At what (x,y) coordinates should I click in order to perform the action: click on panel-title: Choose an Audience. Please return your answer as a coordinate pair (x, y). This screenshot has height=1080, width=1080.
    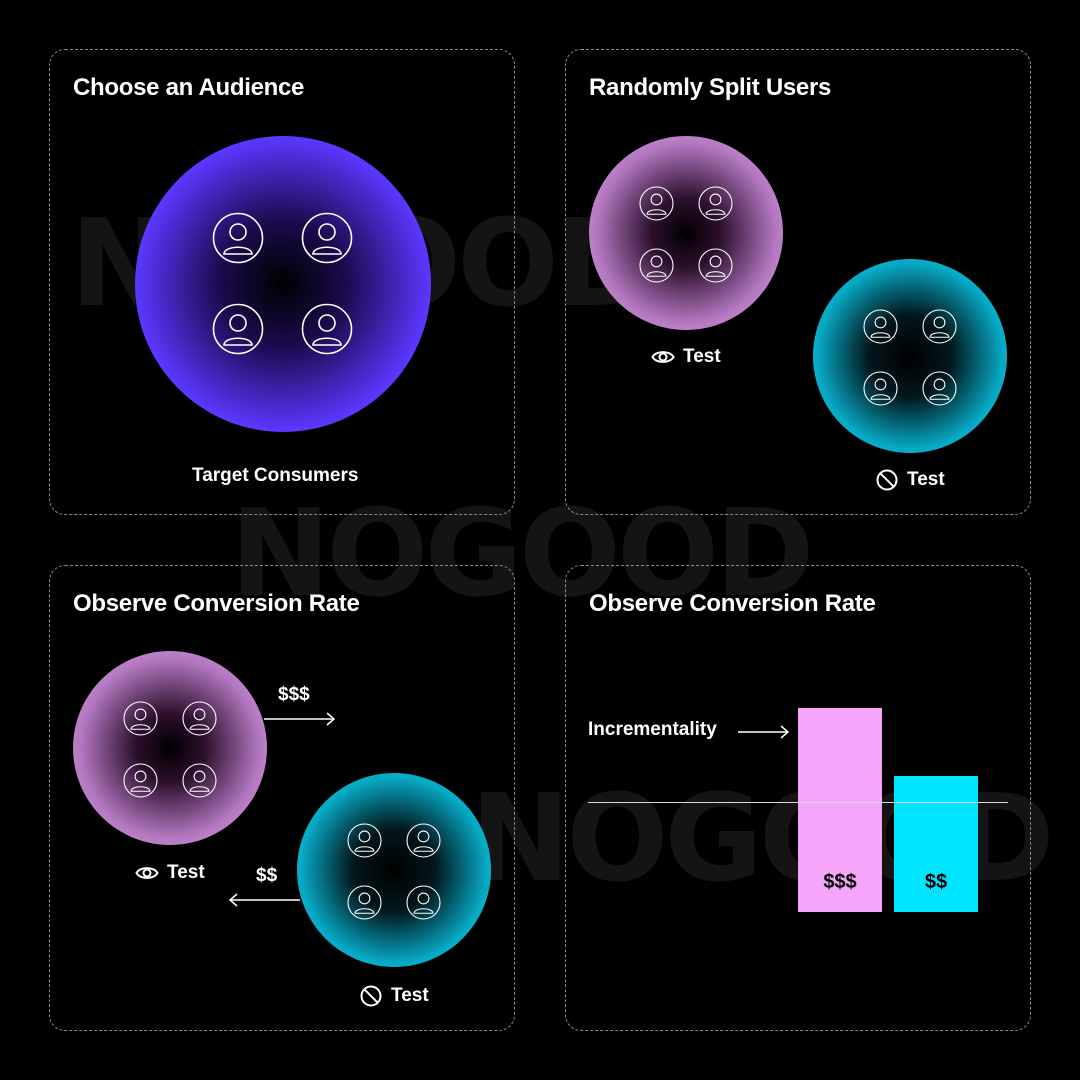
    Looking at the image, I should click on (189, 87).